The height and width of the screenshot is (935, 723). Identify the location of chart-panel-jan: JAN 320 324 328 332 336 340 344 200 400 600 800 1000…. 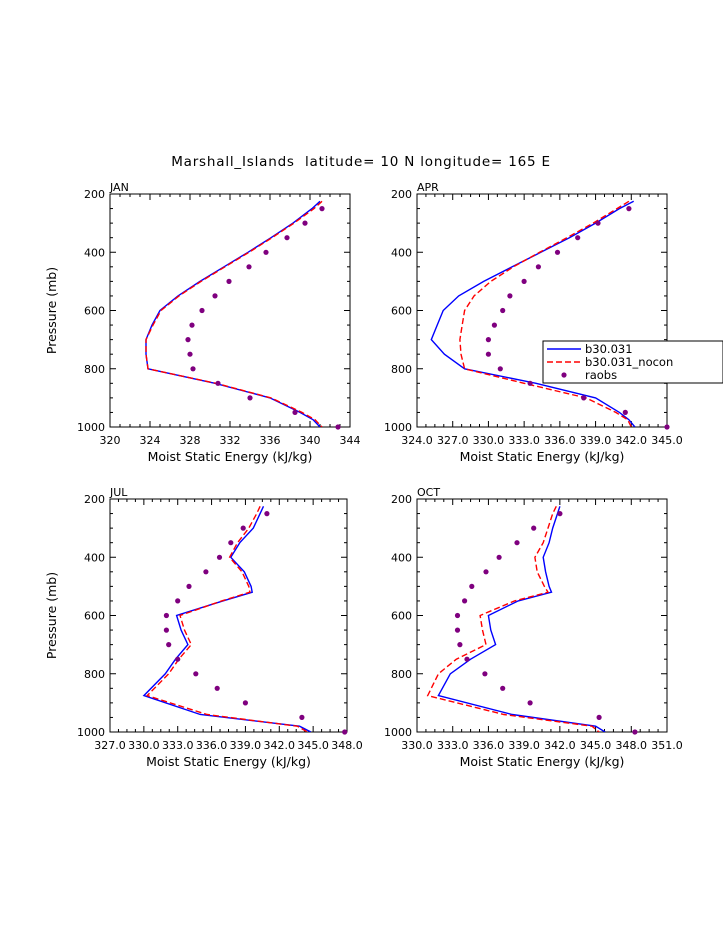
(202, 322).